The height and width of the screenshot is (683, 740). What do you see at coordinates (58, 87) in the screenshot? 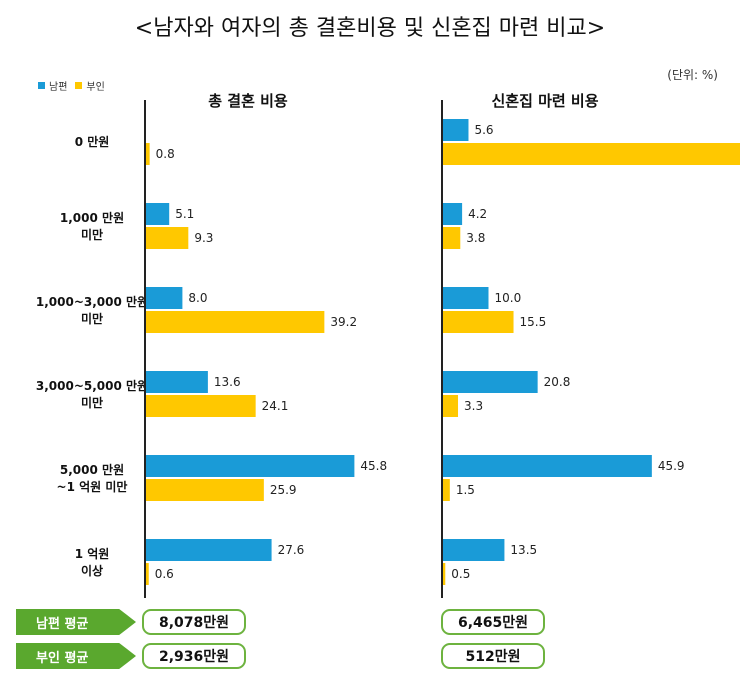
I see `legend-label-husband: 남편` at bounding box center [58, 87].